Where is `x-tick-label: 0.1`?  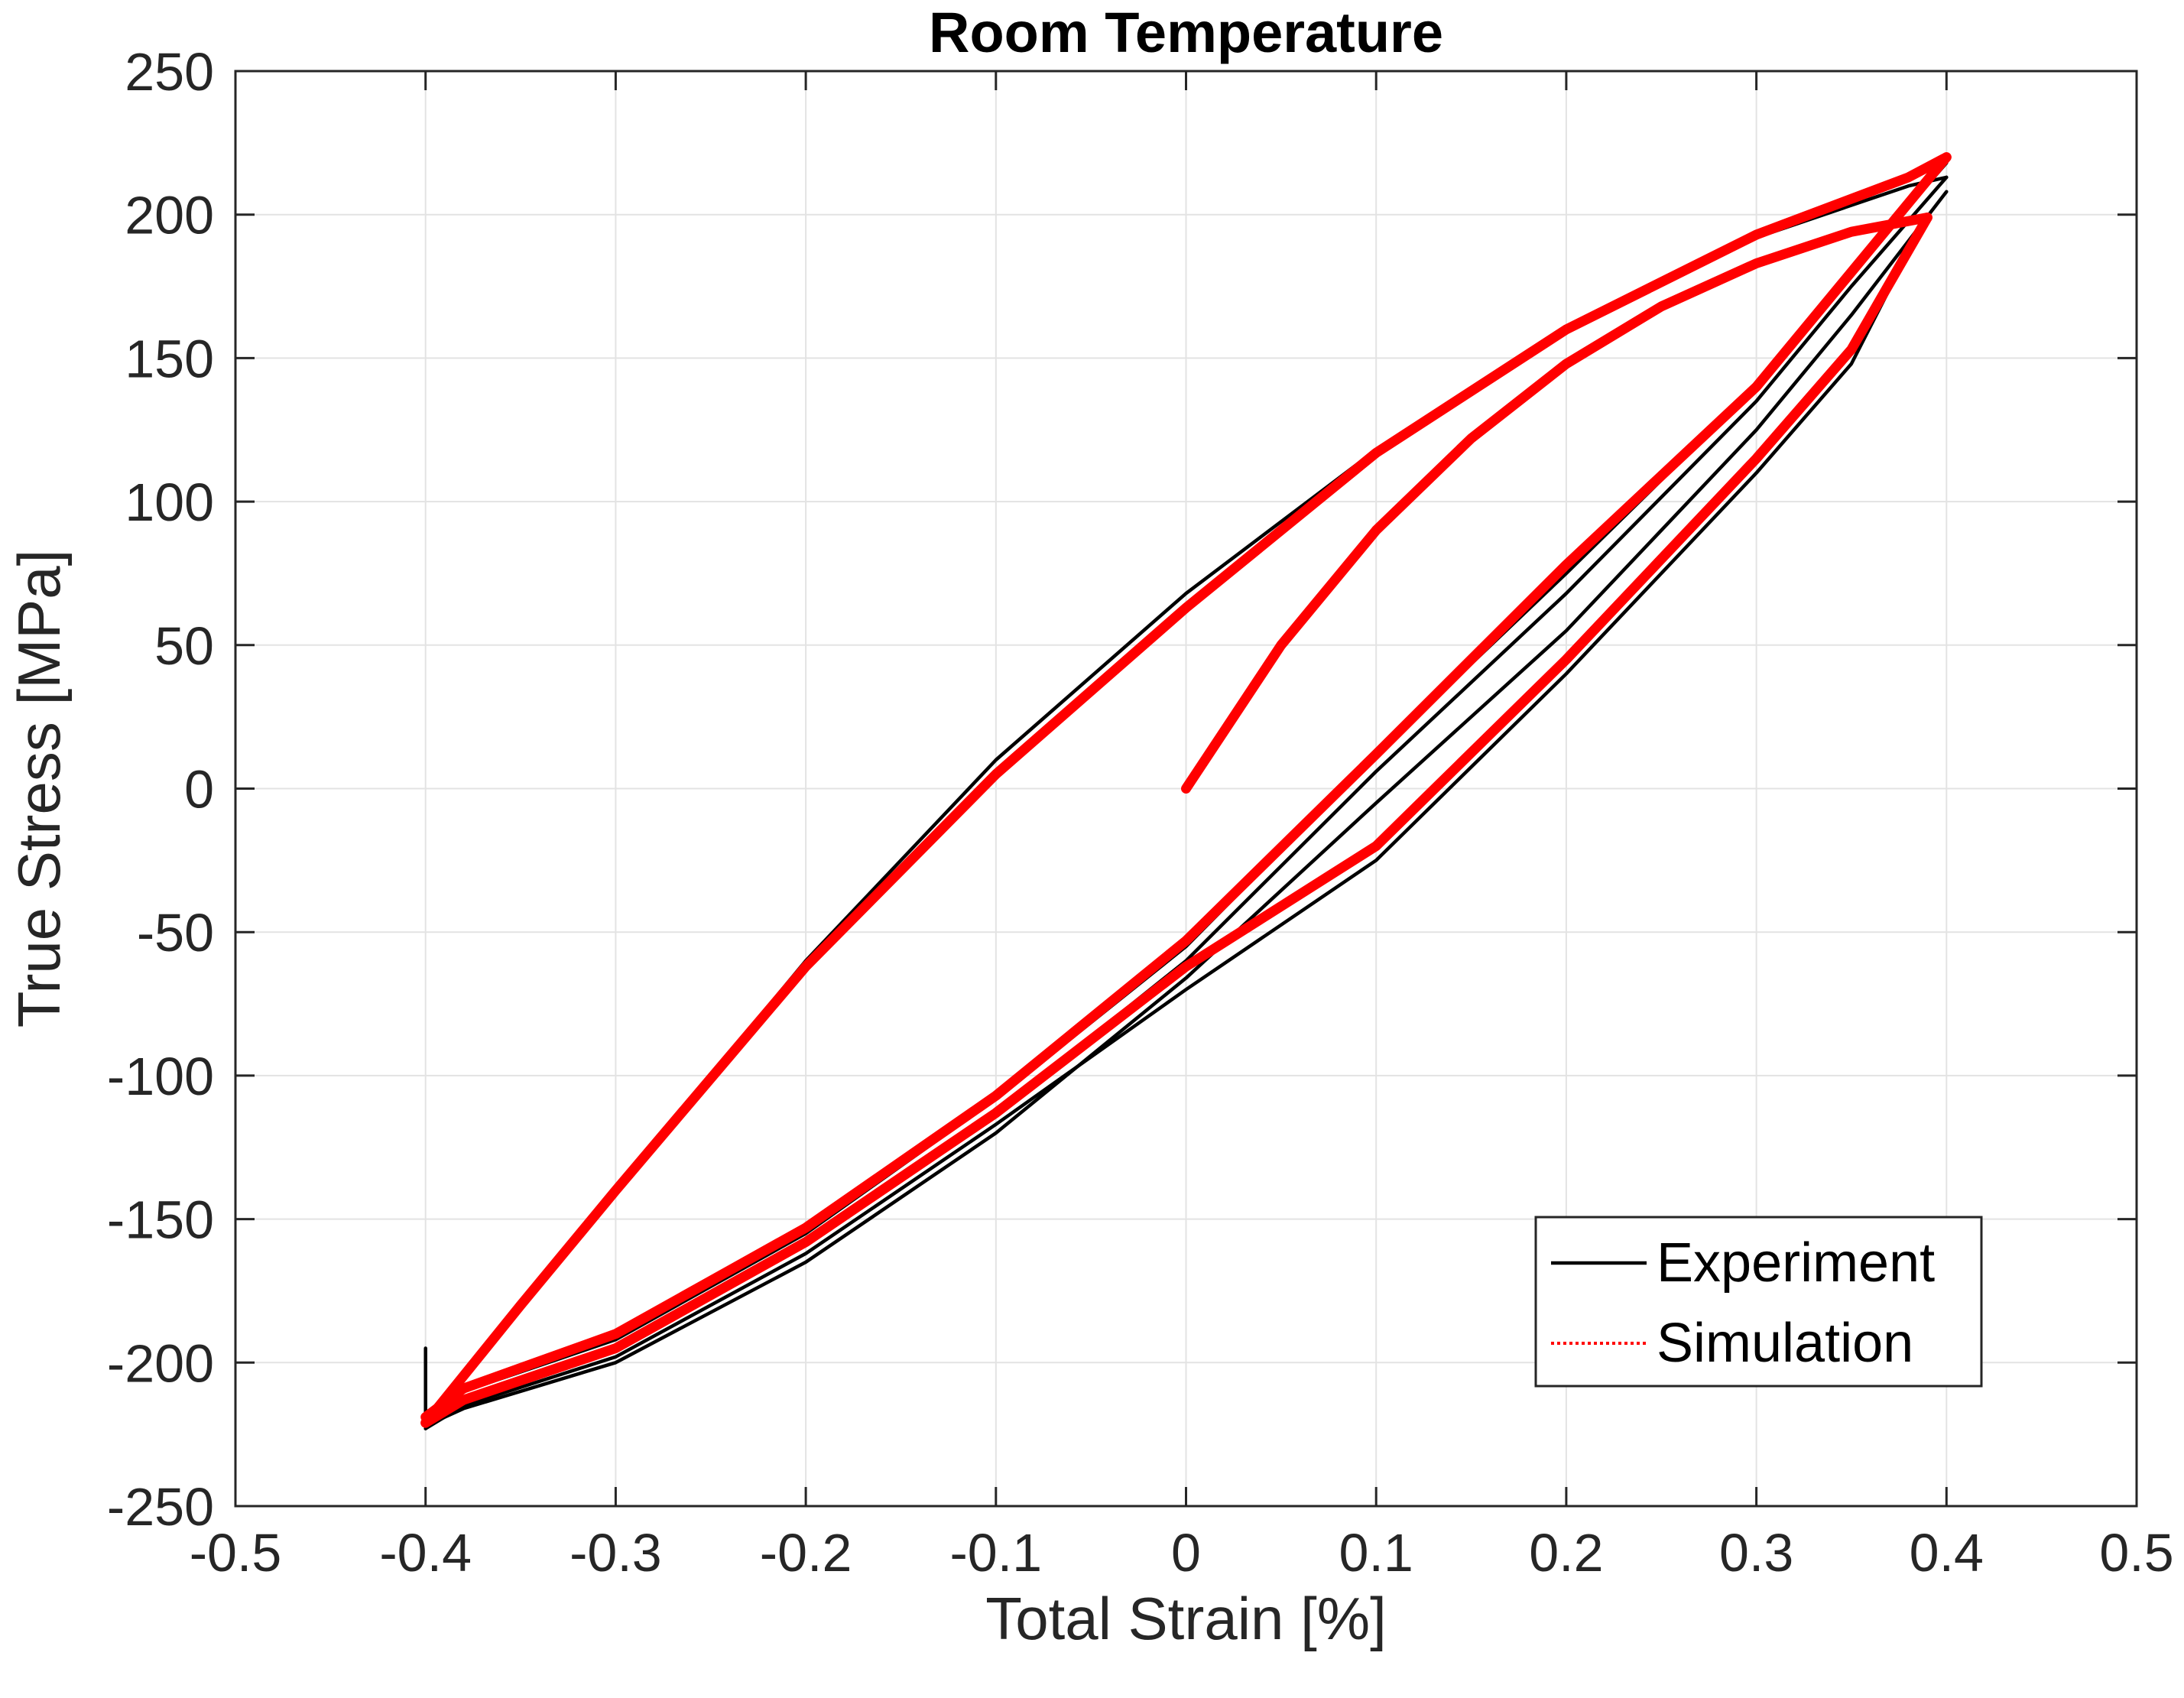 x-tick-label: 0.1 is located at coordinates (1376, 1553).